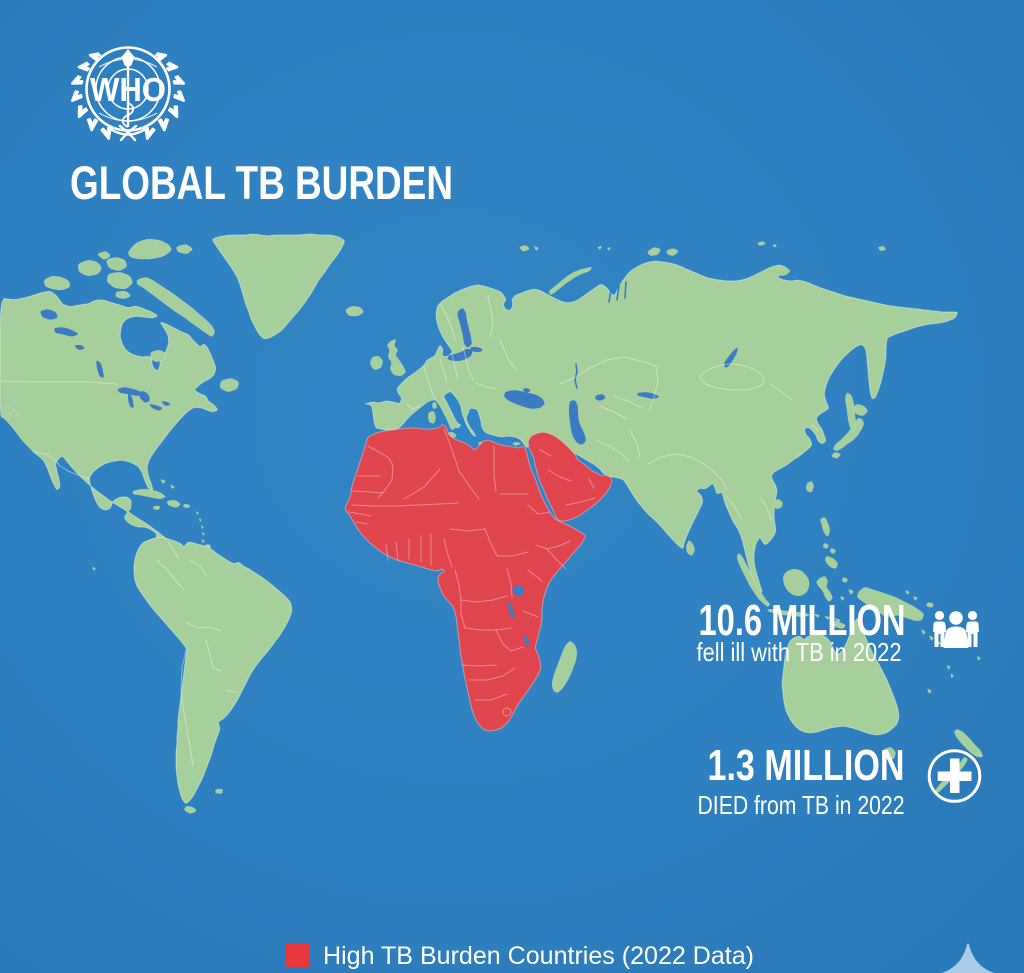 Image resolution: width=1024 pixels, height=973 pixels. What do you see at coordinates (802, 620) in the screenshot?
I see `svg-text: 10.6 MILLION` at bounding box center [802, 620].